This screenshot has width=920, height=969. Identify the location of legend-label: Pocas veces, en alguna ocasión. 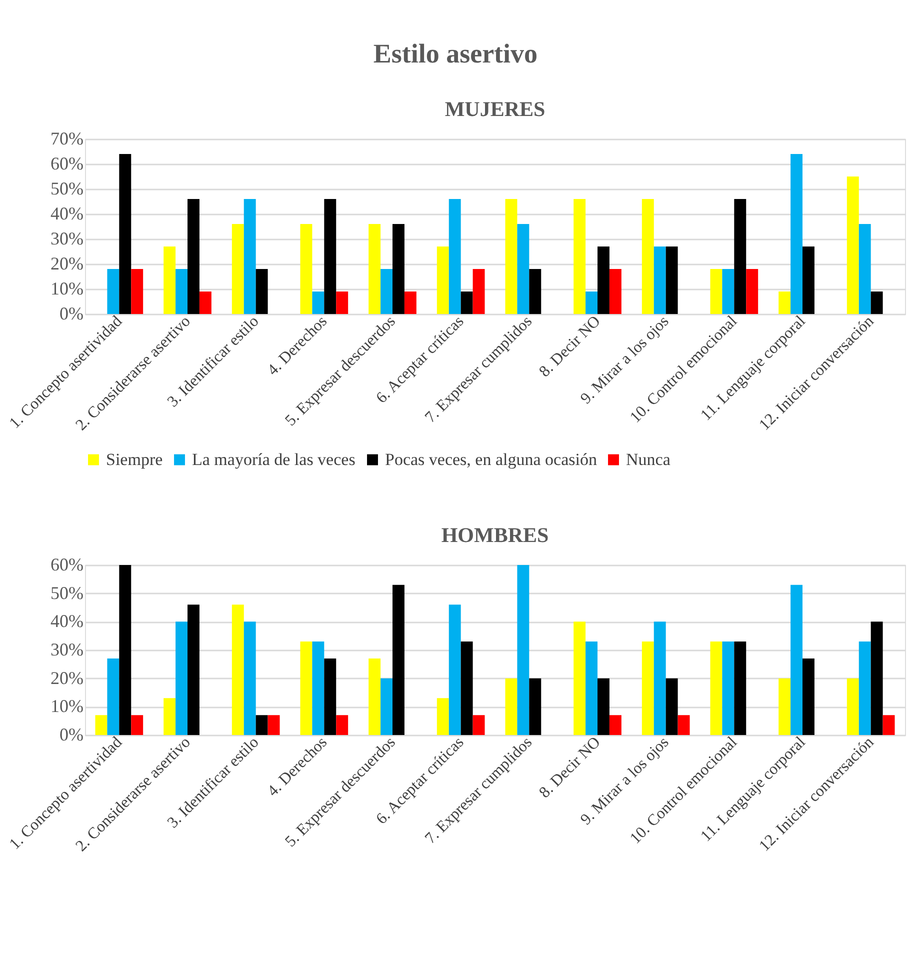
(491, 459).